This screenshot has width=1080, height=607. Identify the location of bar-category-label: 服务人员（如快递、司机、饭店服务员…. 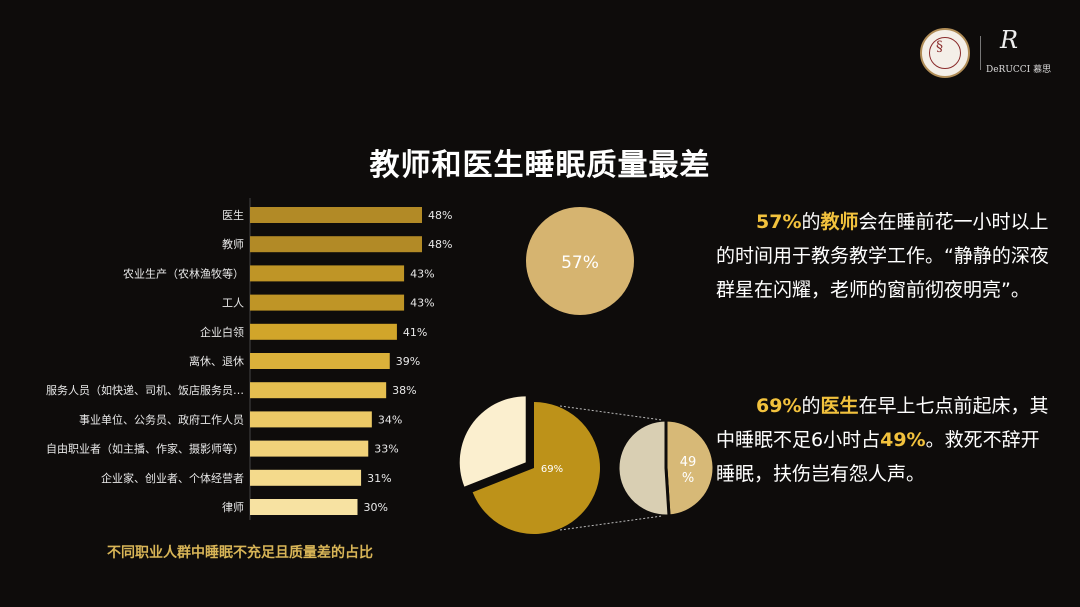
(145, 390).